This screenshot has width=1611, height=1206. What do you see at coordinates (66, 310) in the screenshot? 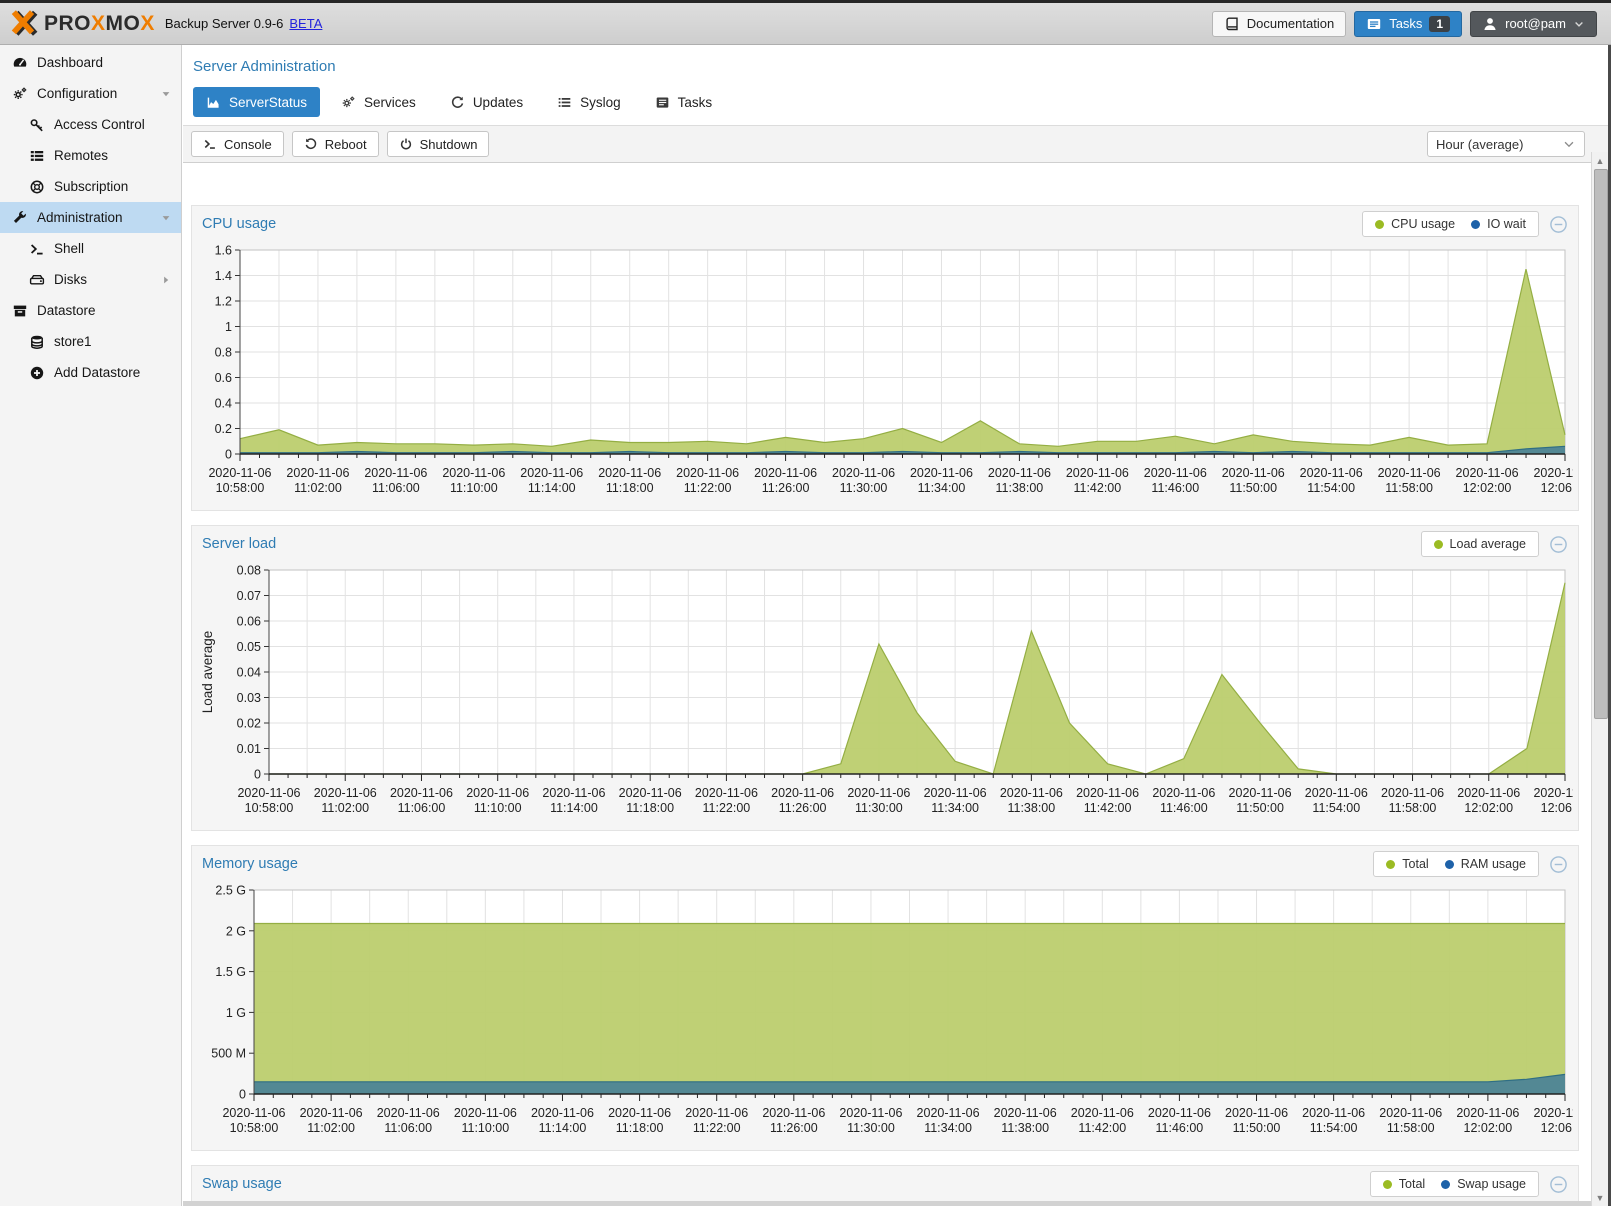
I see `sidebar-item-label: Datastore` at bounding box center [66, 310].